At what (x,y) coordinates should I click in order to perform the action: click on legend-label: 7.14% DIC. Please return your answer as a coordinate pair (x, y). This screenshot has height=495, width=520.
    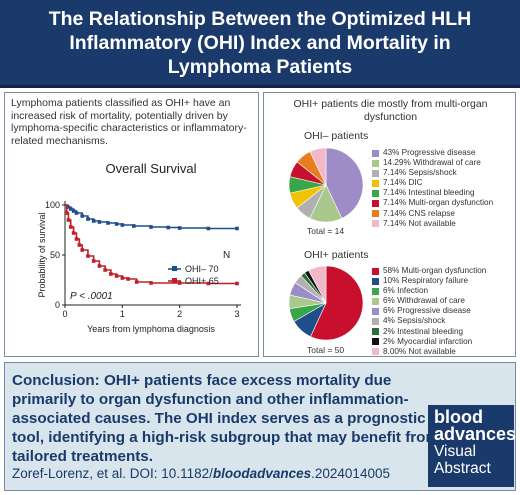
    Looking at the image, I should click on (403, 183).